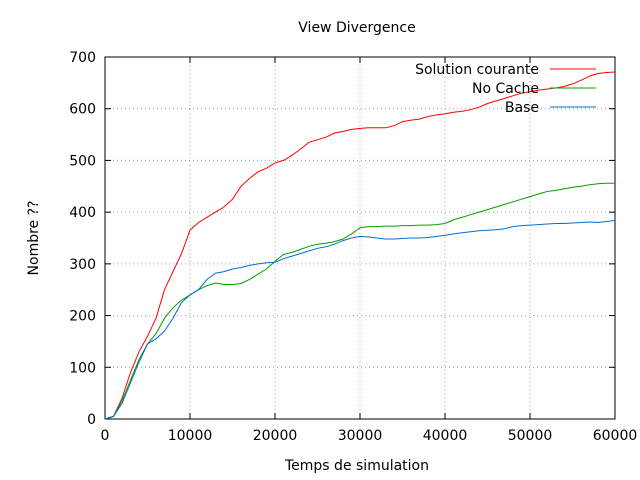 This screenshot has width=640, height=480. Describe the element at coordinates (477, 70) in the screenshot. I see `legend-label: Solution courante` at that location.